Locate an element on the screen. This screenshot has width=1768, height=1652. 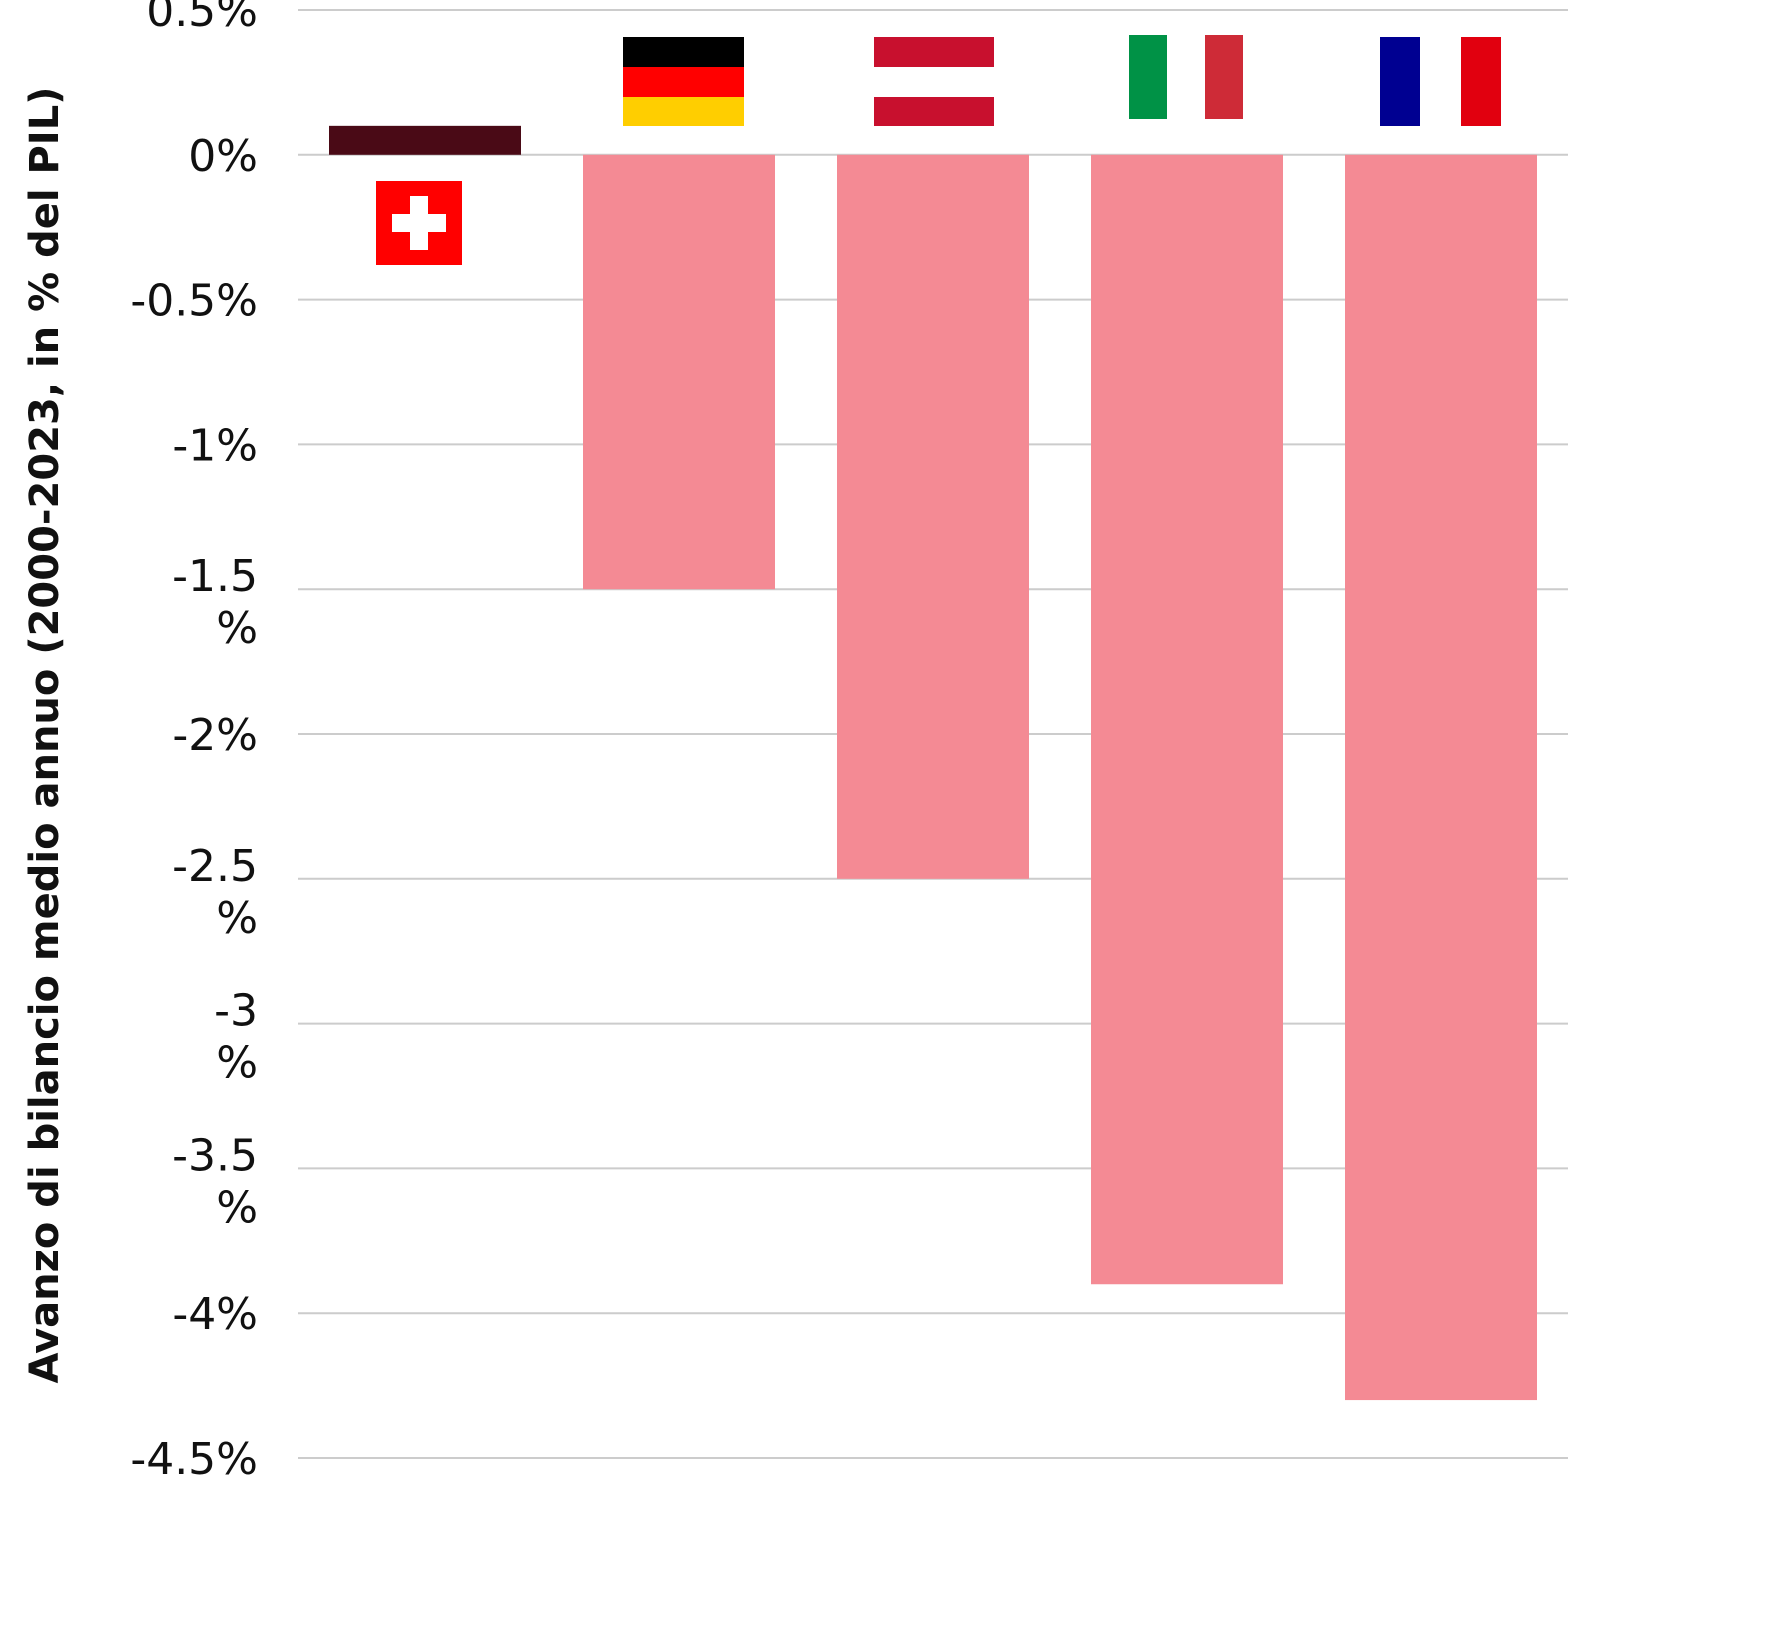
y-tick-label: -3% is located at coordinates (236, 1037).